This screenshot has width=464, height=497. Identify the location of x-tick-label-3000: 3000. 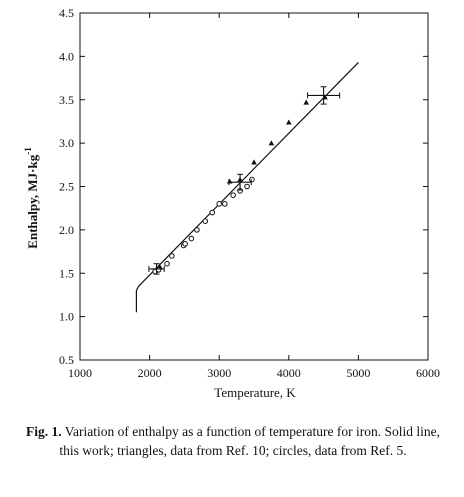
(219, 373).